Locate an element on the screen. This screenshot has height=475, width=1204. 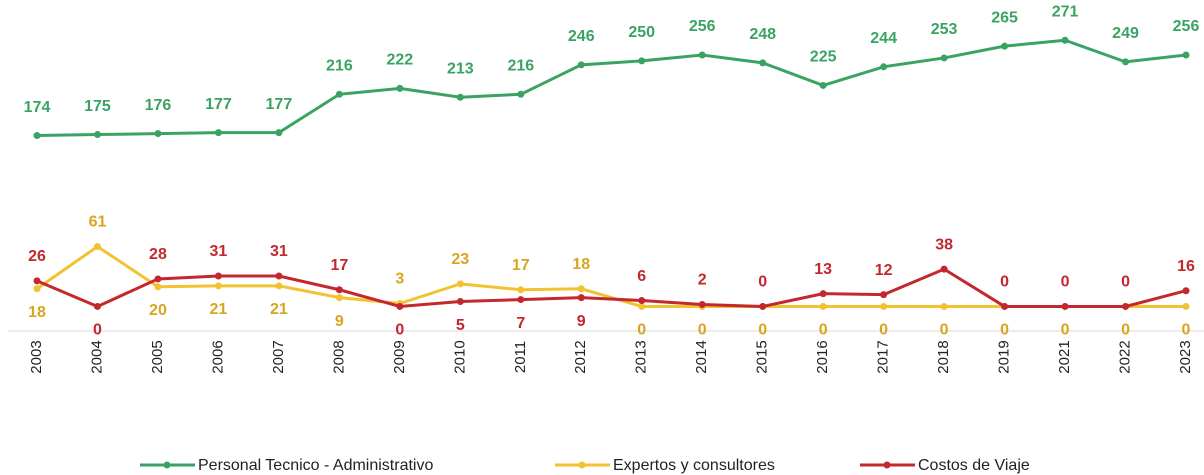
data-label: 28 is located at coordinates (158, 254).